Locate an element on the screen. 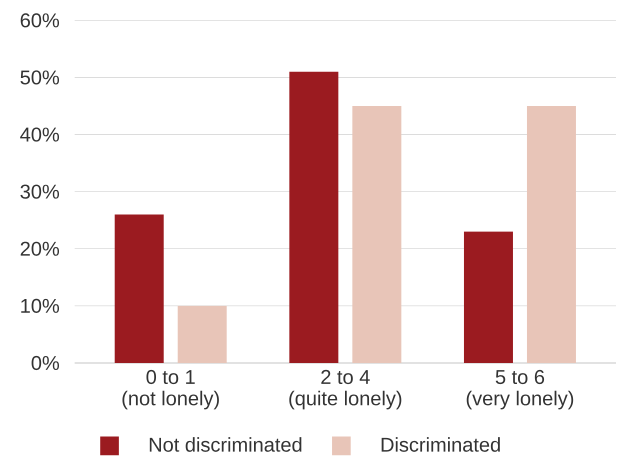  x-tick-label: 5 to 6 (very lonely) is located at coordinates (520, 390).